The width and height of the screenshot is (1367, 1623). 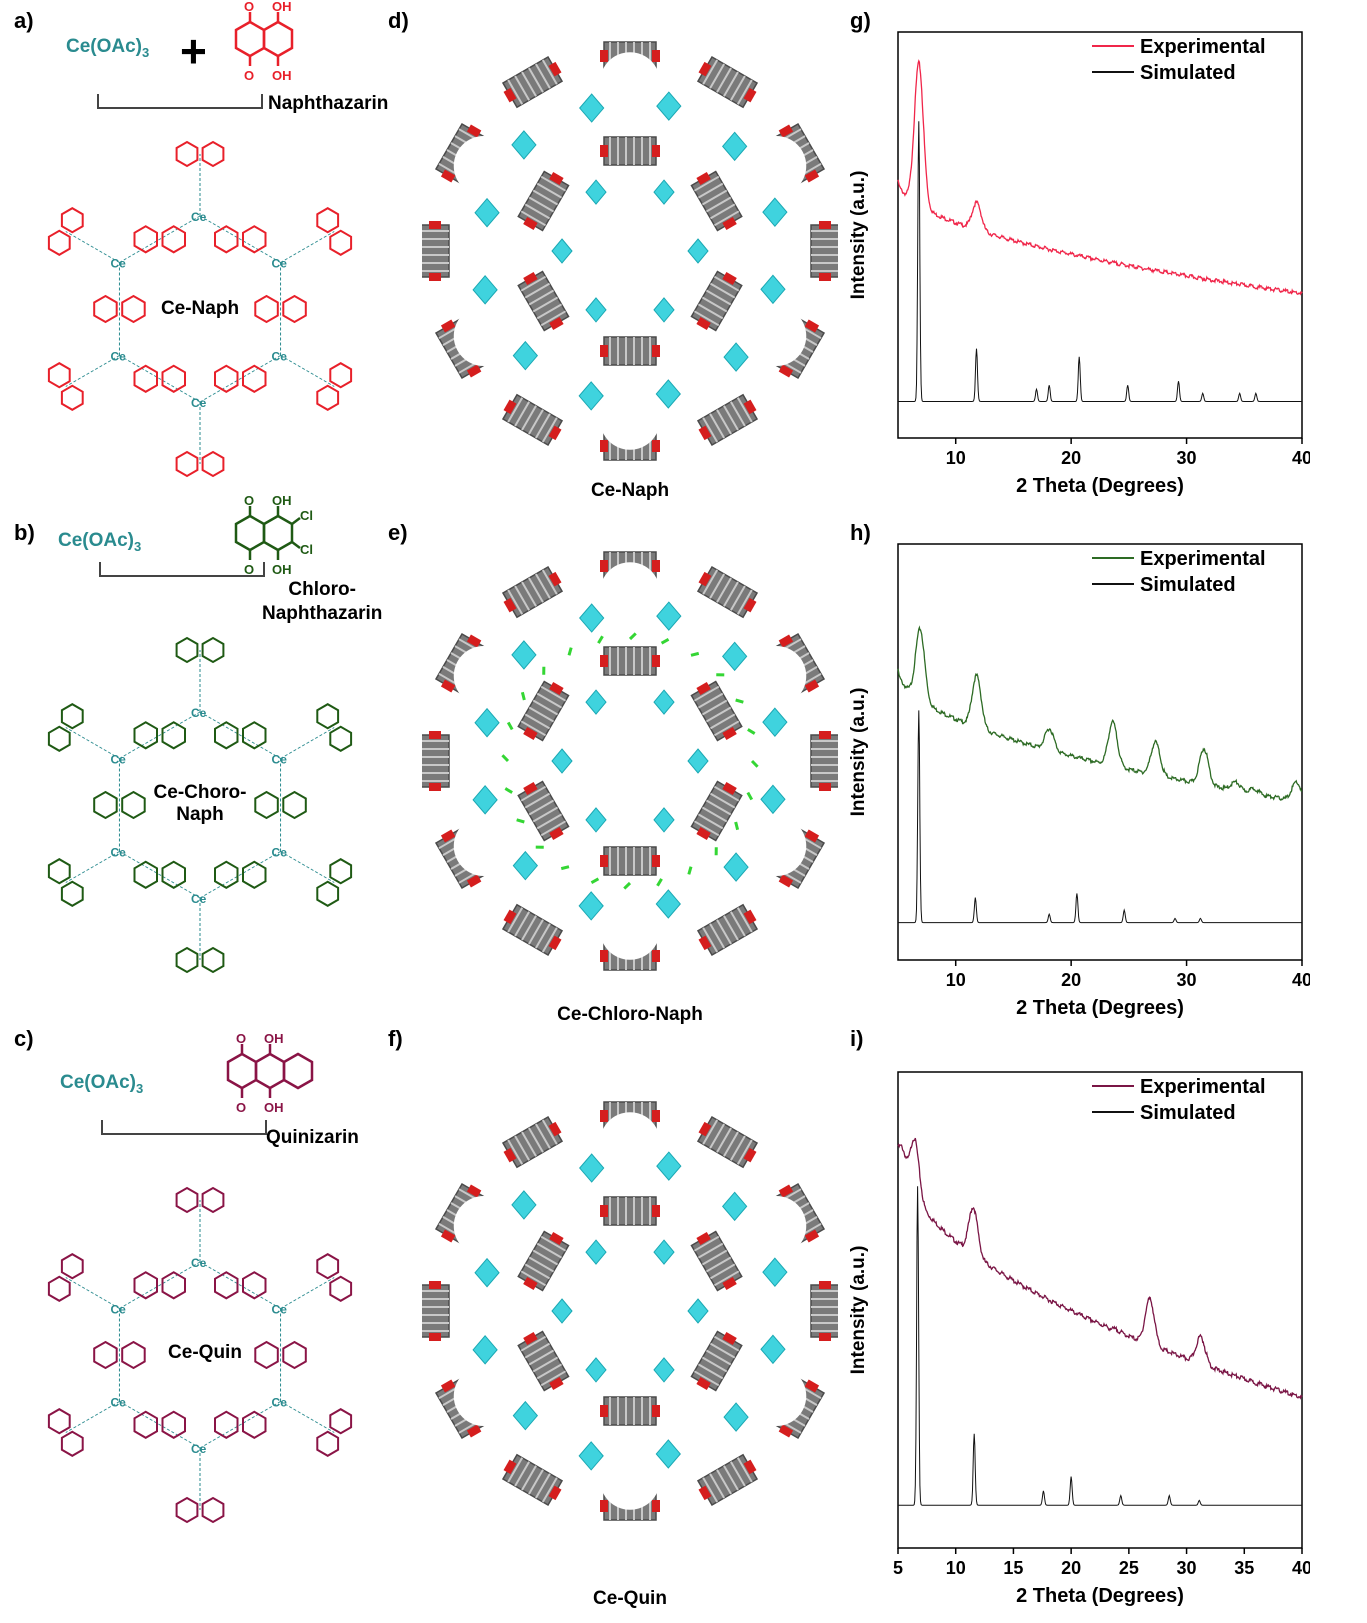 I want to click on panel-label: c), so click(x=24, y=1038).